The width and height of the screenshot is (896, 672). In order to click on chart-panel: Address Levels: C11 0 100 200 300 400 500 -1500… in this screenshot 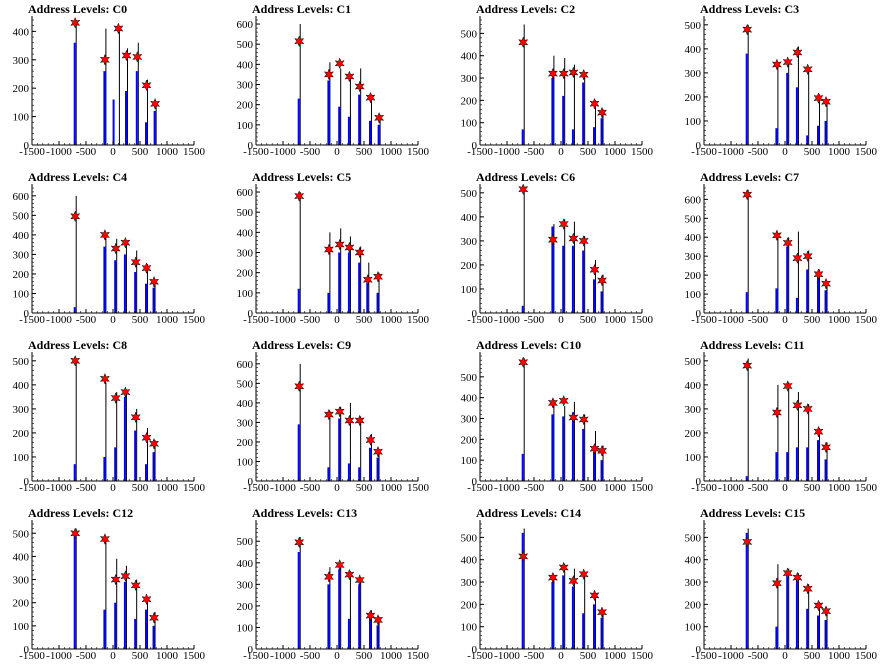, I will do `click(784, 420)`.